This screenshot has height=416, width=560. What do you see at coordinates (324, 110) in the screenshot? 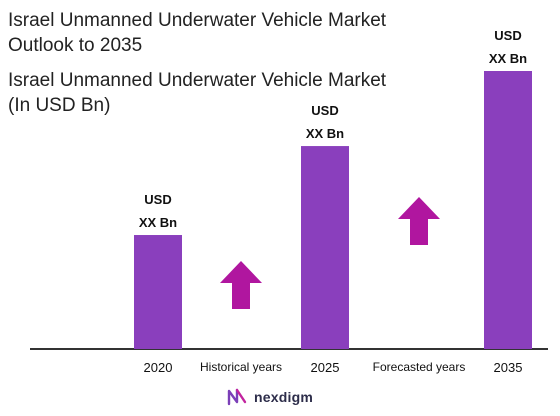
I see `bar-value-label-2025-1: USD` at bounding box center [324, 110].